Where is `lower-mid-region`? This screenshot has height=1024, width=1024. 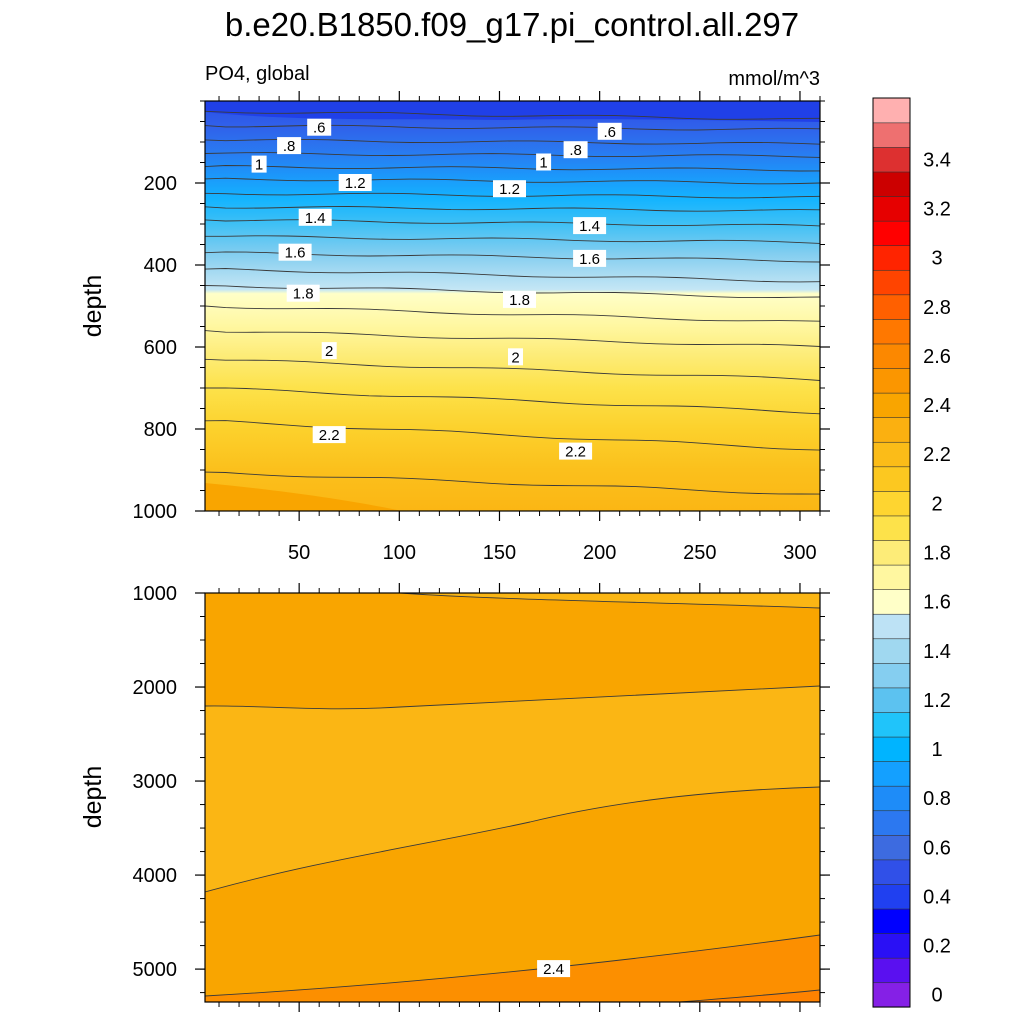
lower-mid-region is located at coordinates (512, 789).